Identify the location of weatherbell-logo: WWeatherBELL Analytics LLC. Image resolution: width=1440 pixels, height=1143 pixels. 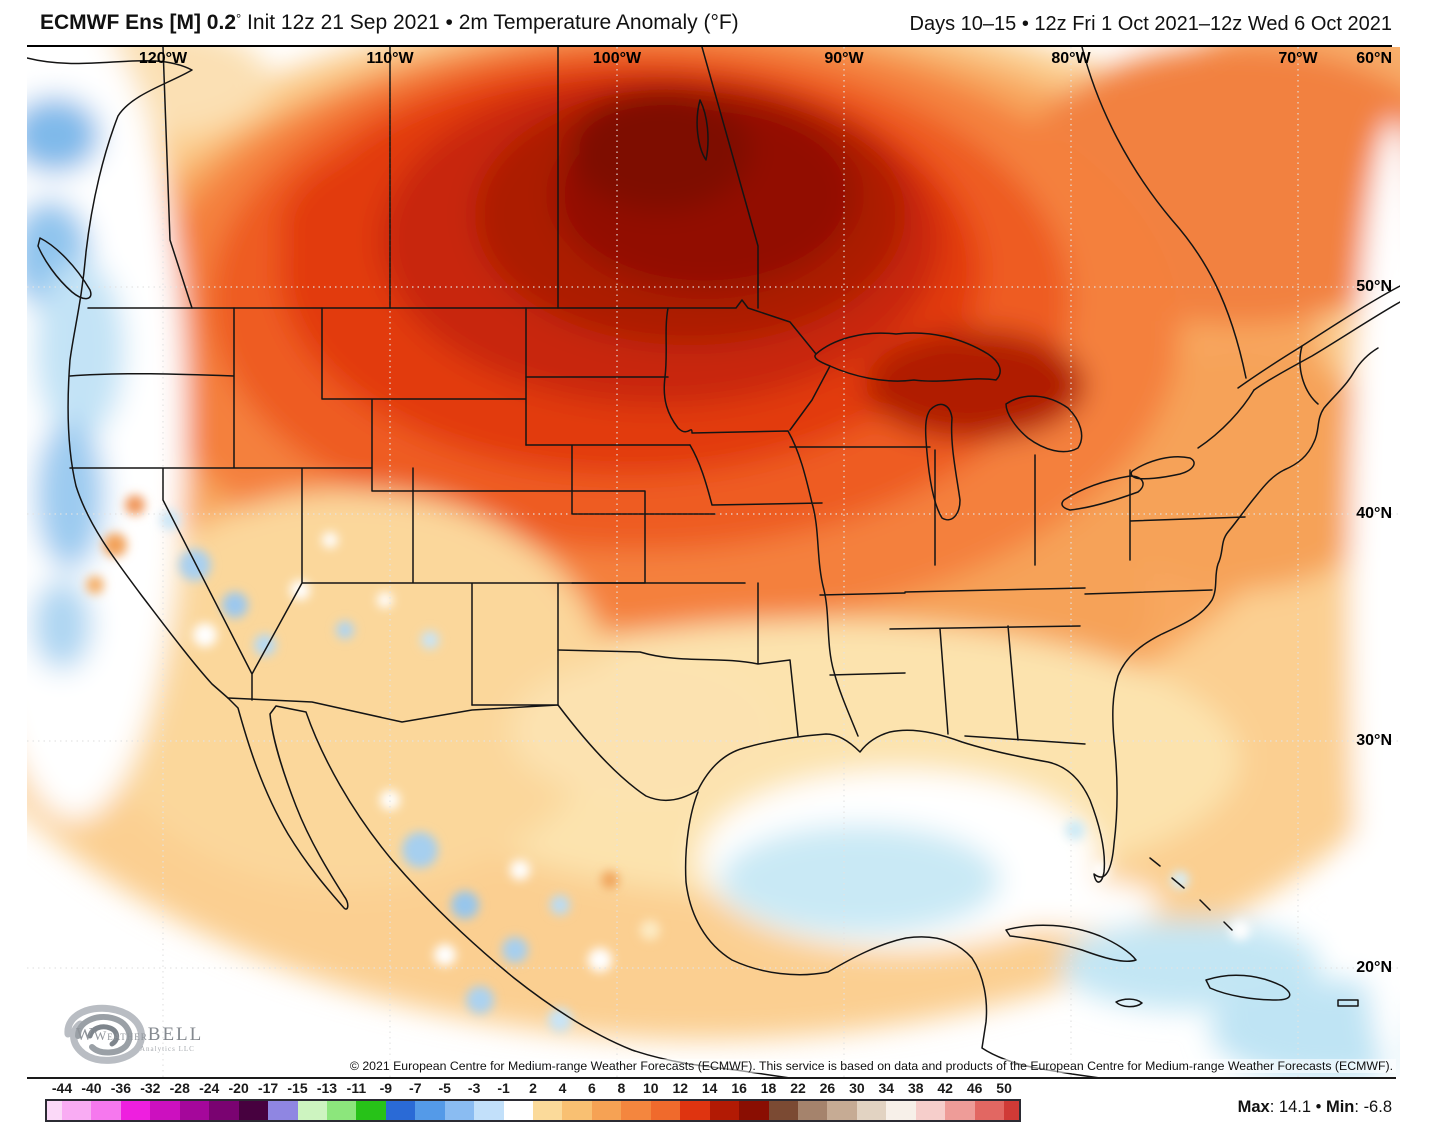
(124, 1034).